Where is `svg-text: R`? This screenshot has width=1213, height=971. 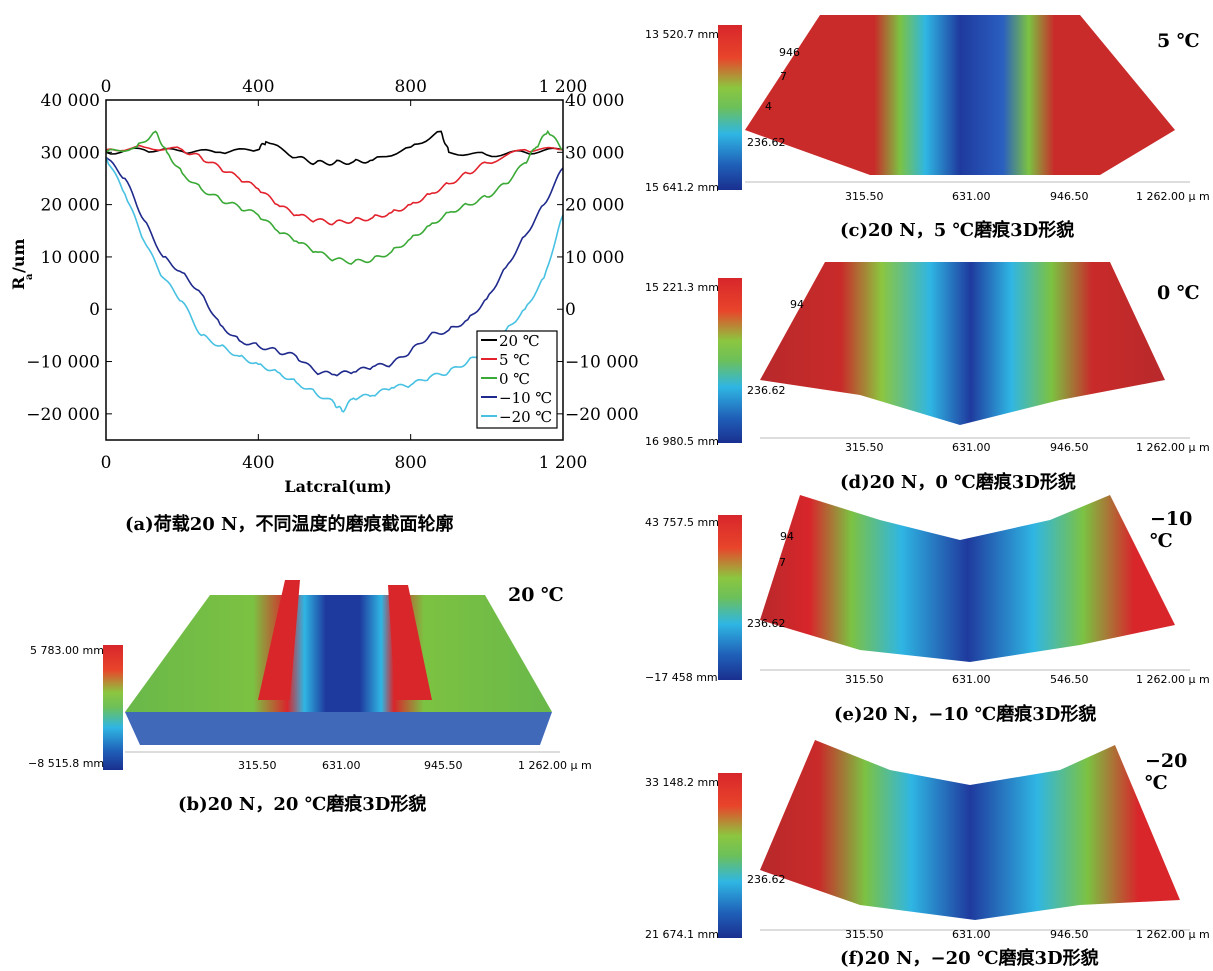
svg-text: R is located at coordinates (18, 283).